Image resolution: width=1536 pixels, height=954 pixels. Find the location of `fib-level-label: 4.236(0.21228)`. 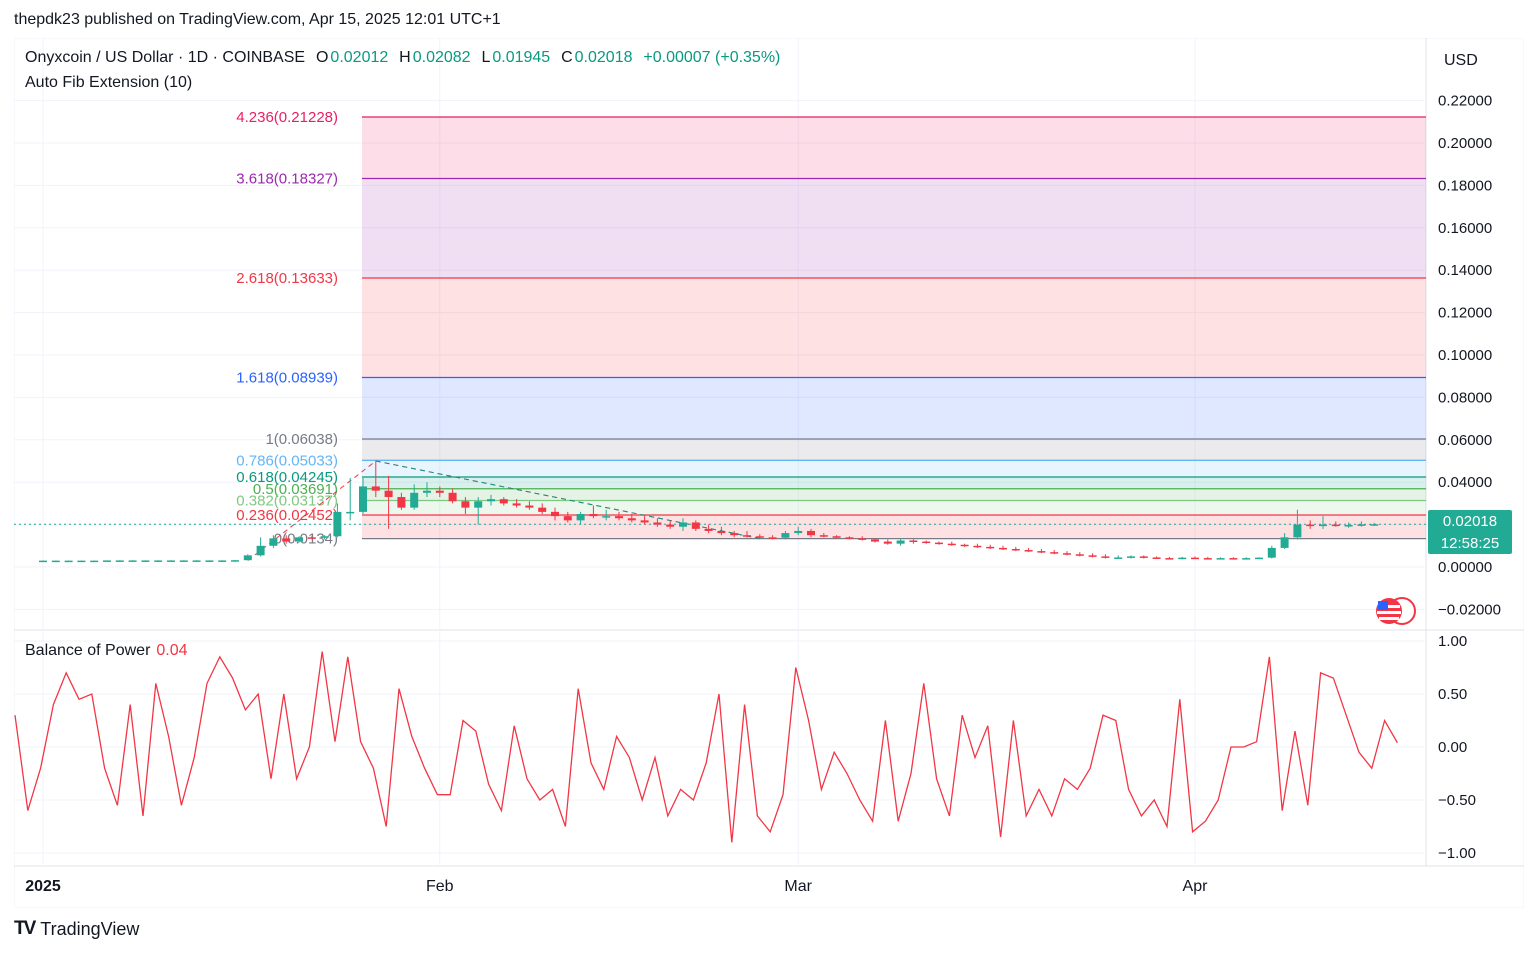

fib-level-label: 4.236(0.21228) is located at coordinates (287, 117).